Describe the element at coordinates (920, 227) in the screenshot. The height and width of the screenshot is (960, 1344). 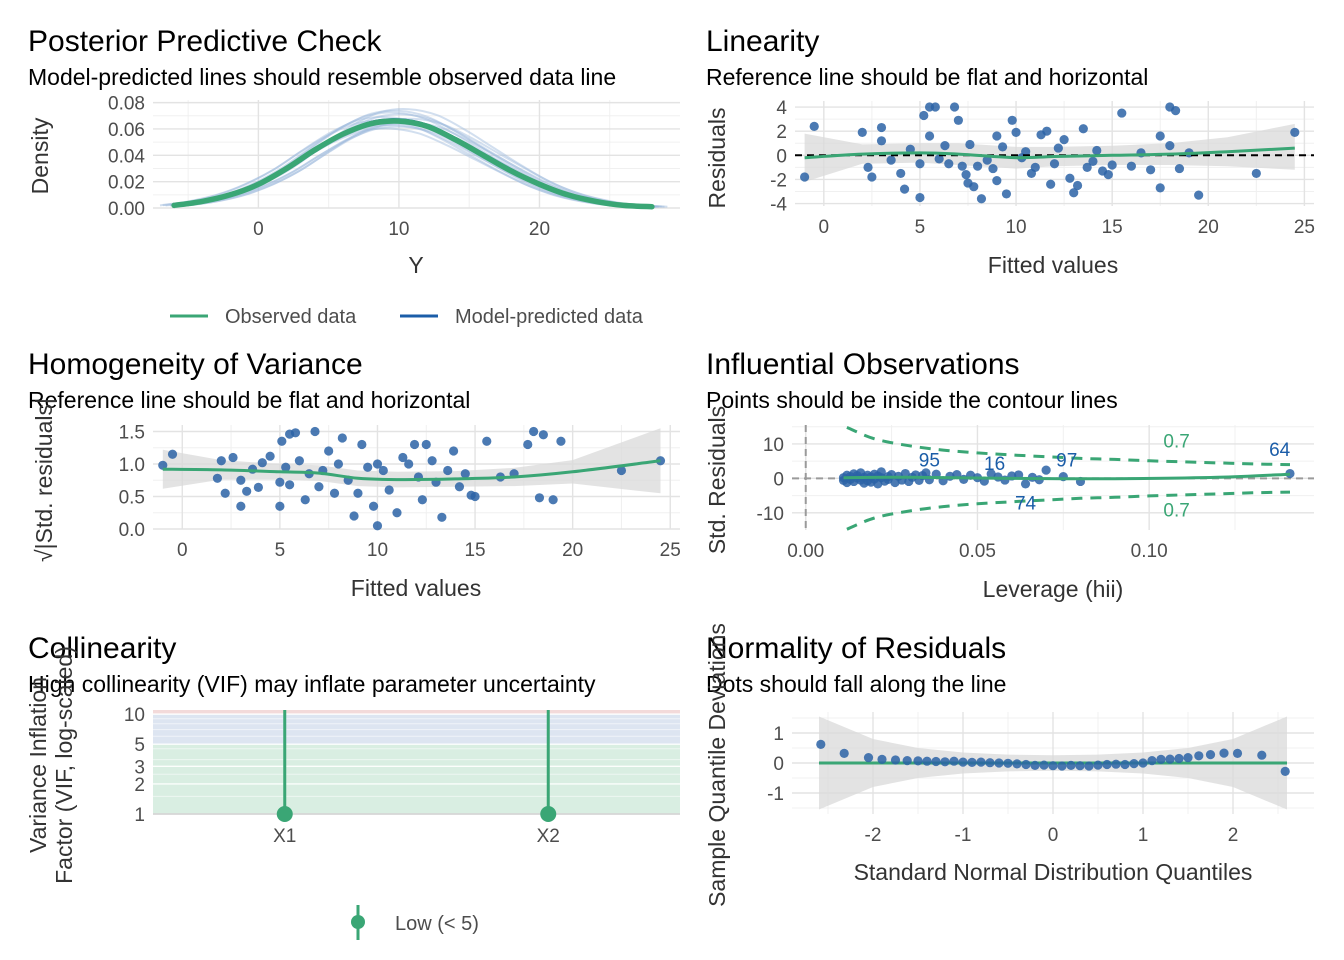
I see `x-tick-label: 5` at that location.